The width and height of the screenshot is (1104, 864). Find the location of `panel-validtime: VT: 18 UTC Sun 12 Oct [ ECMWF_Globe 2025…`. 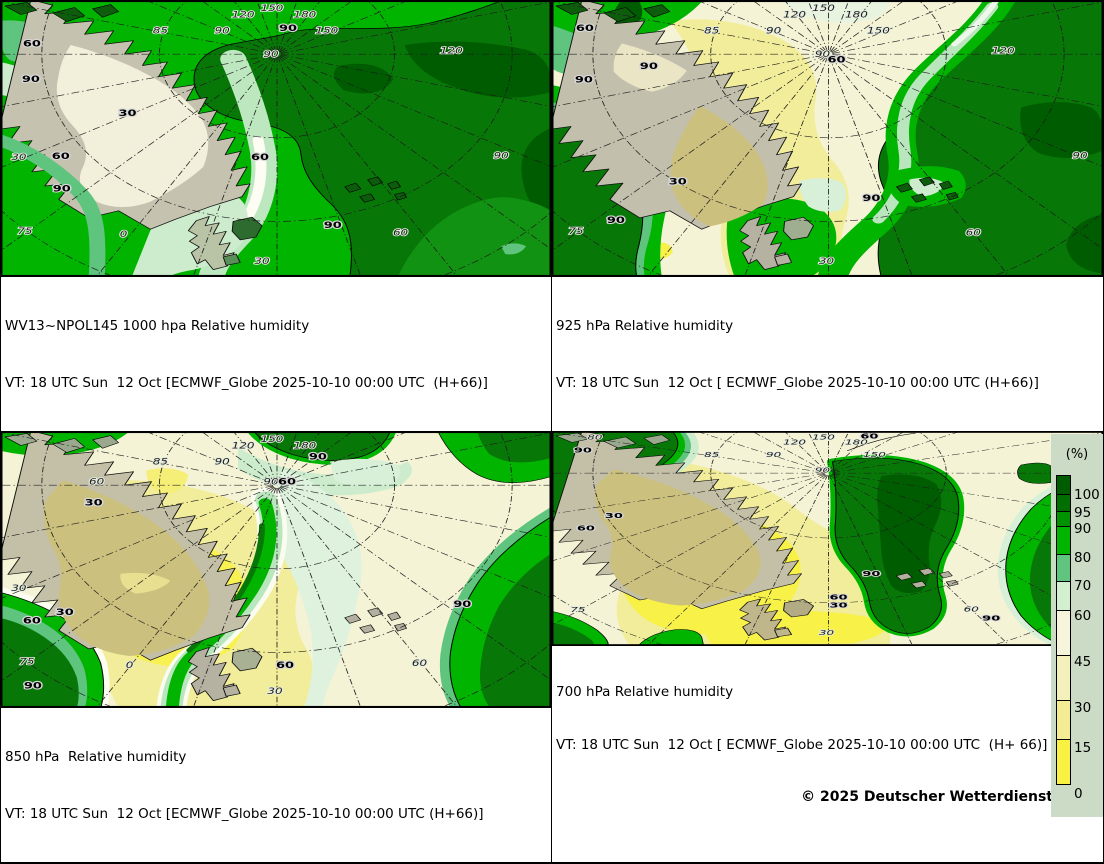

panel-validtime: VT: 18 UTC Sun 12 Oct [ ECMWF_Globe 2025… is located at coordinates (797, 383).